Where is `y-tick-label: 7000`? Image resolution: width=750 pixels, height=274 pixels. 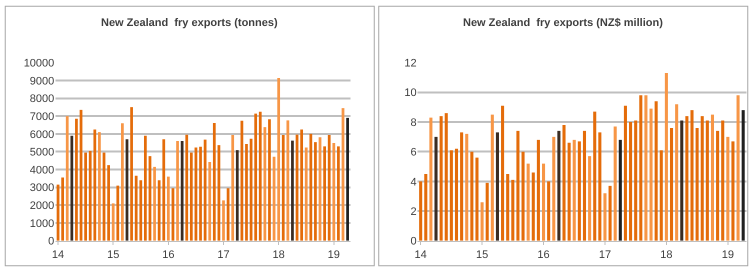 y-tick-label: 7000 is located at coordinates (42, 116).